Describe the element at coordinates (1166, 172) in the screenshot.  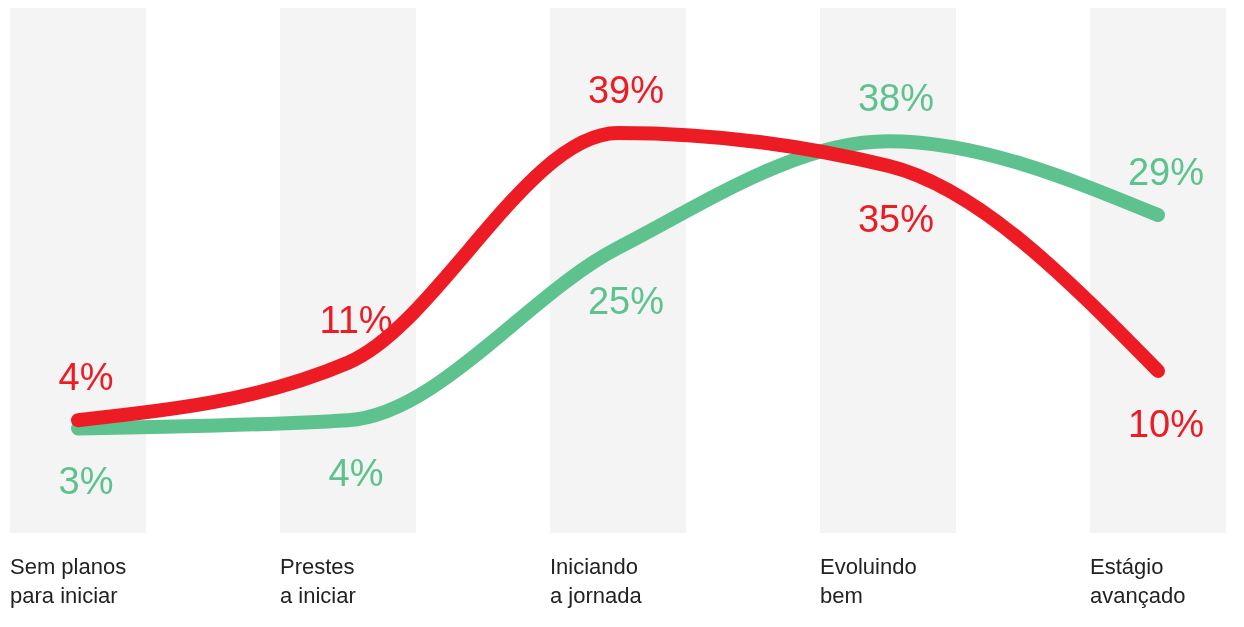
I see `data-label: 29%` at that location.